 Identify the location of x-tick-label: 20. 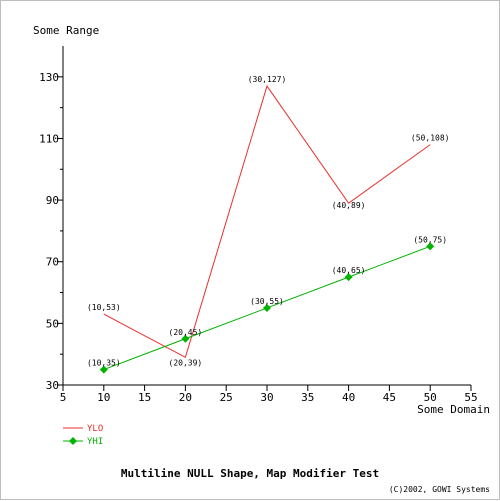
(185, 397).